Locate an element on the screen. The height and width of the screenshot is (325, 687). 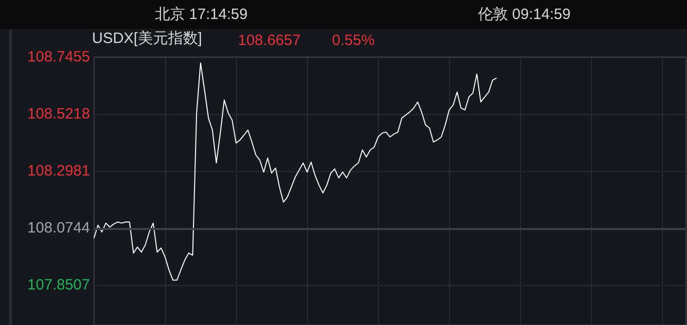
text: 伦敦 09:14:59 is located at coordinates (524, 14).